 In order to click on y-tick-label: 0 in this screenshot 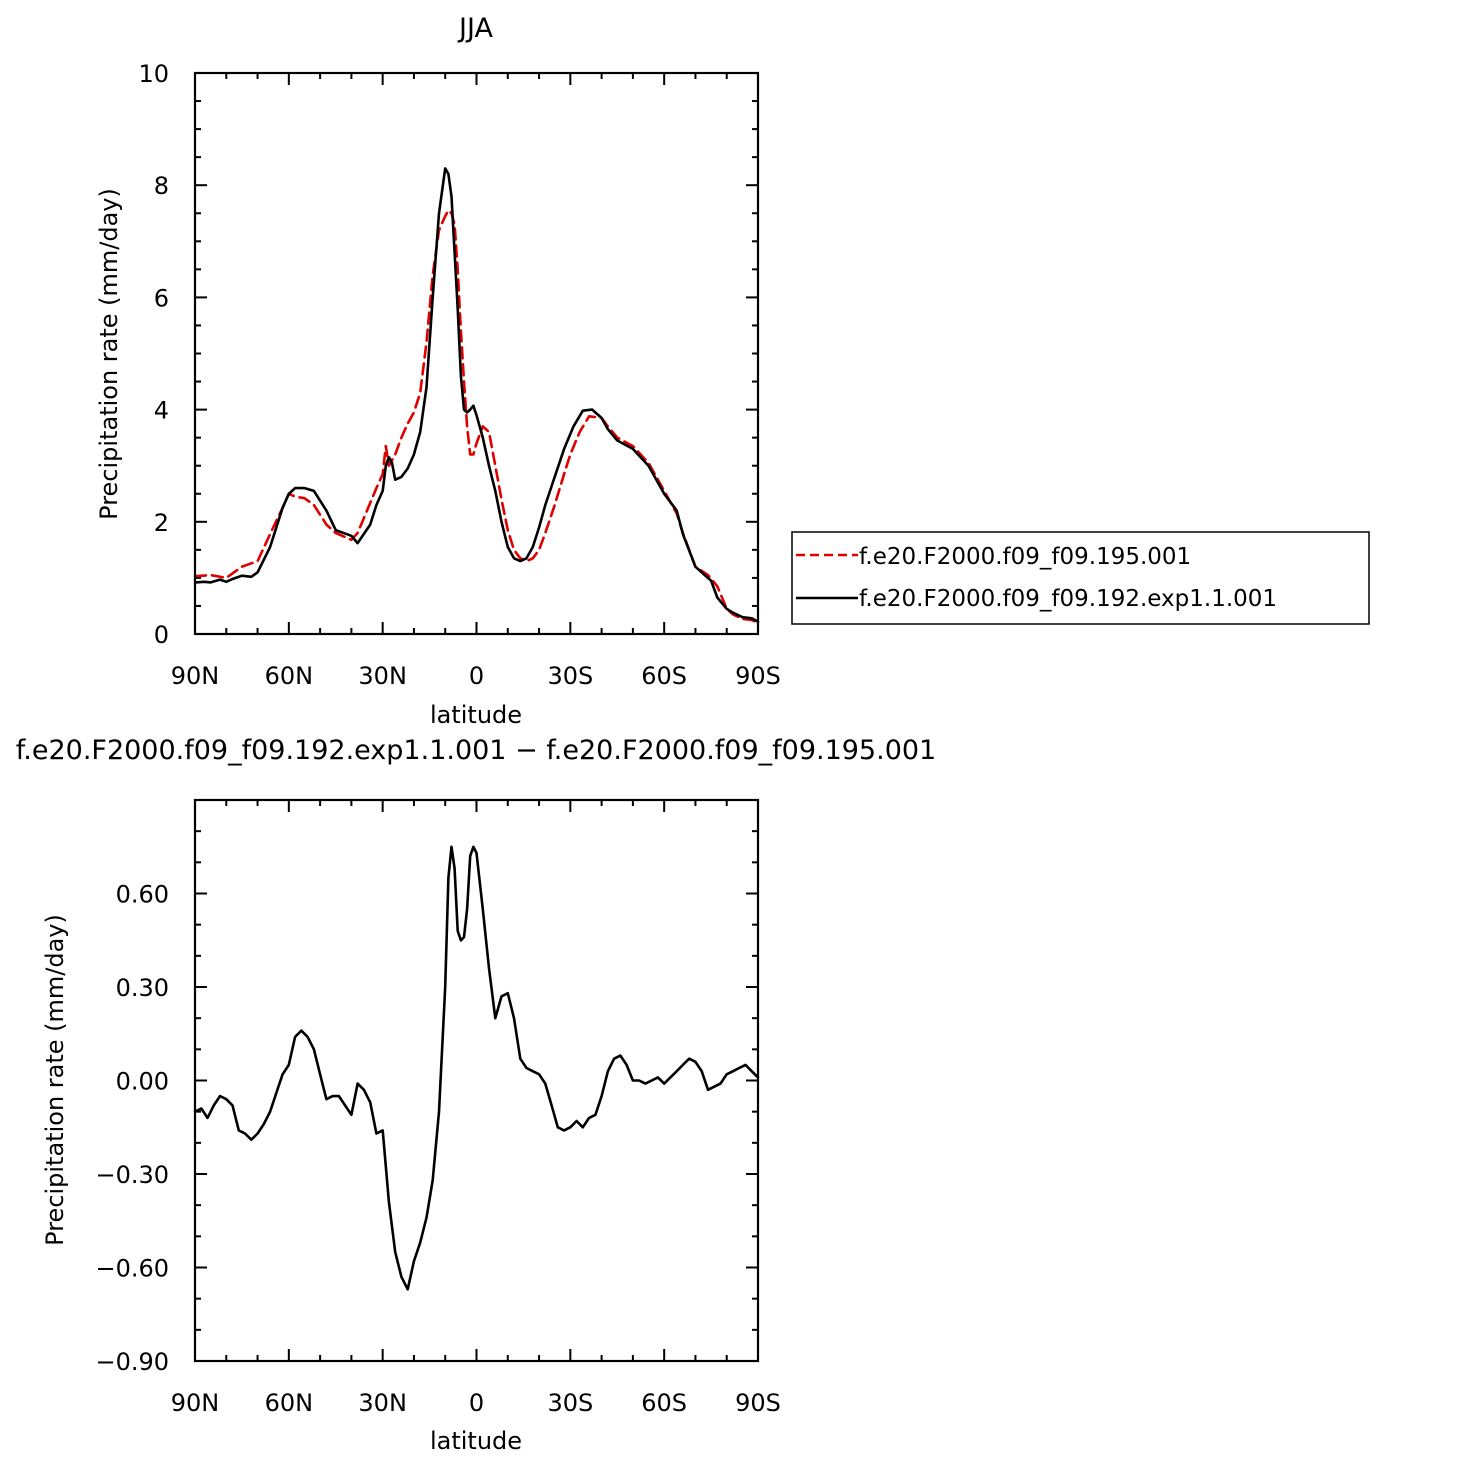, I will do `click(161, 635)`.